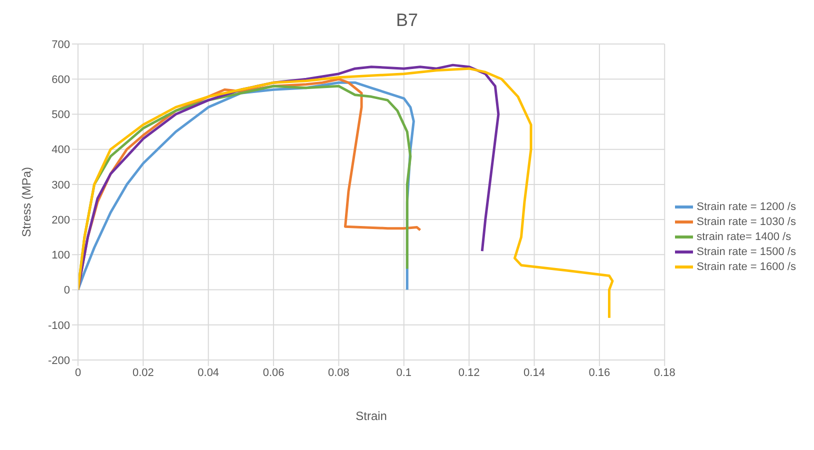 The height and width of the screenshot is (450, 814). What do you see at coordinates (599, 372) in the screenshot?
I see `x-tick-label: 0.16` at bounding box center [599, 372].